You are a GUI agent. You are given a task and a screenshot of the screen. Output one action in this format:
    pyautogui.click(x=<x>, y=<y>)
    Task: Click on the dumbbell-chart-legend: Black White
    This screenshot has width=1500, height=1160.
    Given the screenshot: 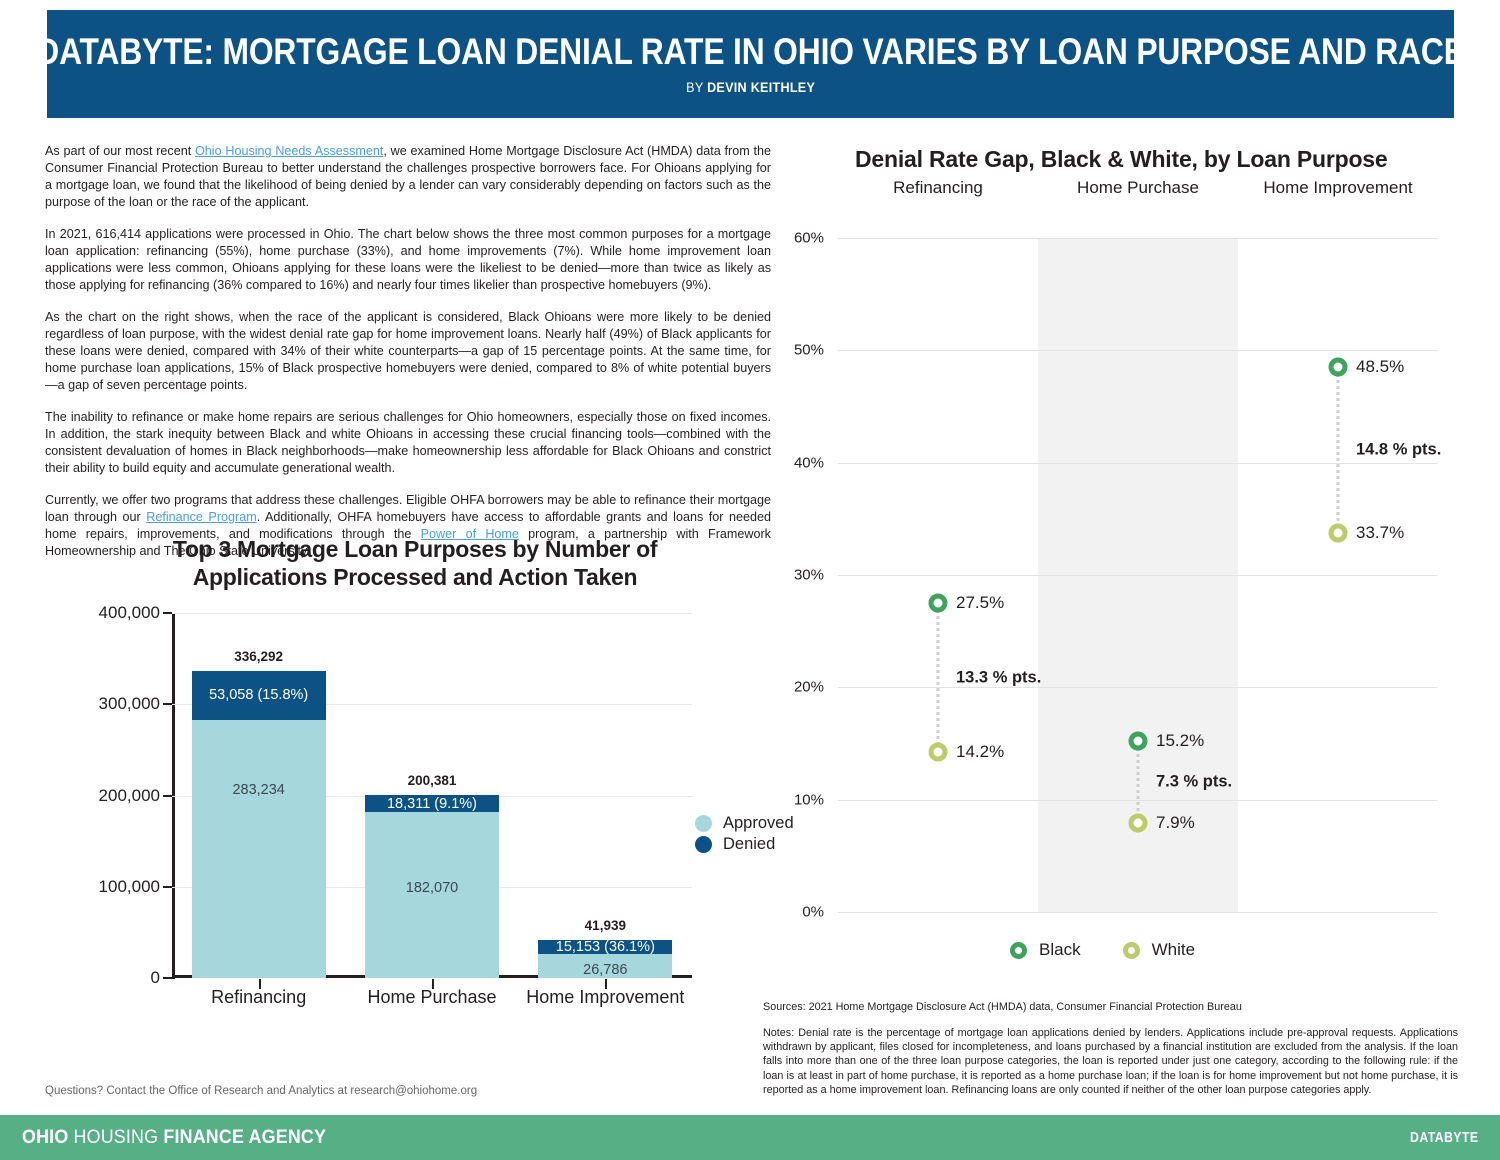 What is the action you would take?
    pyautogui.click(x=1123, y=950)
    